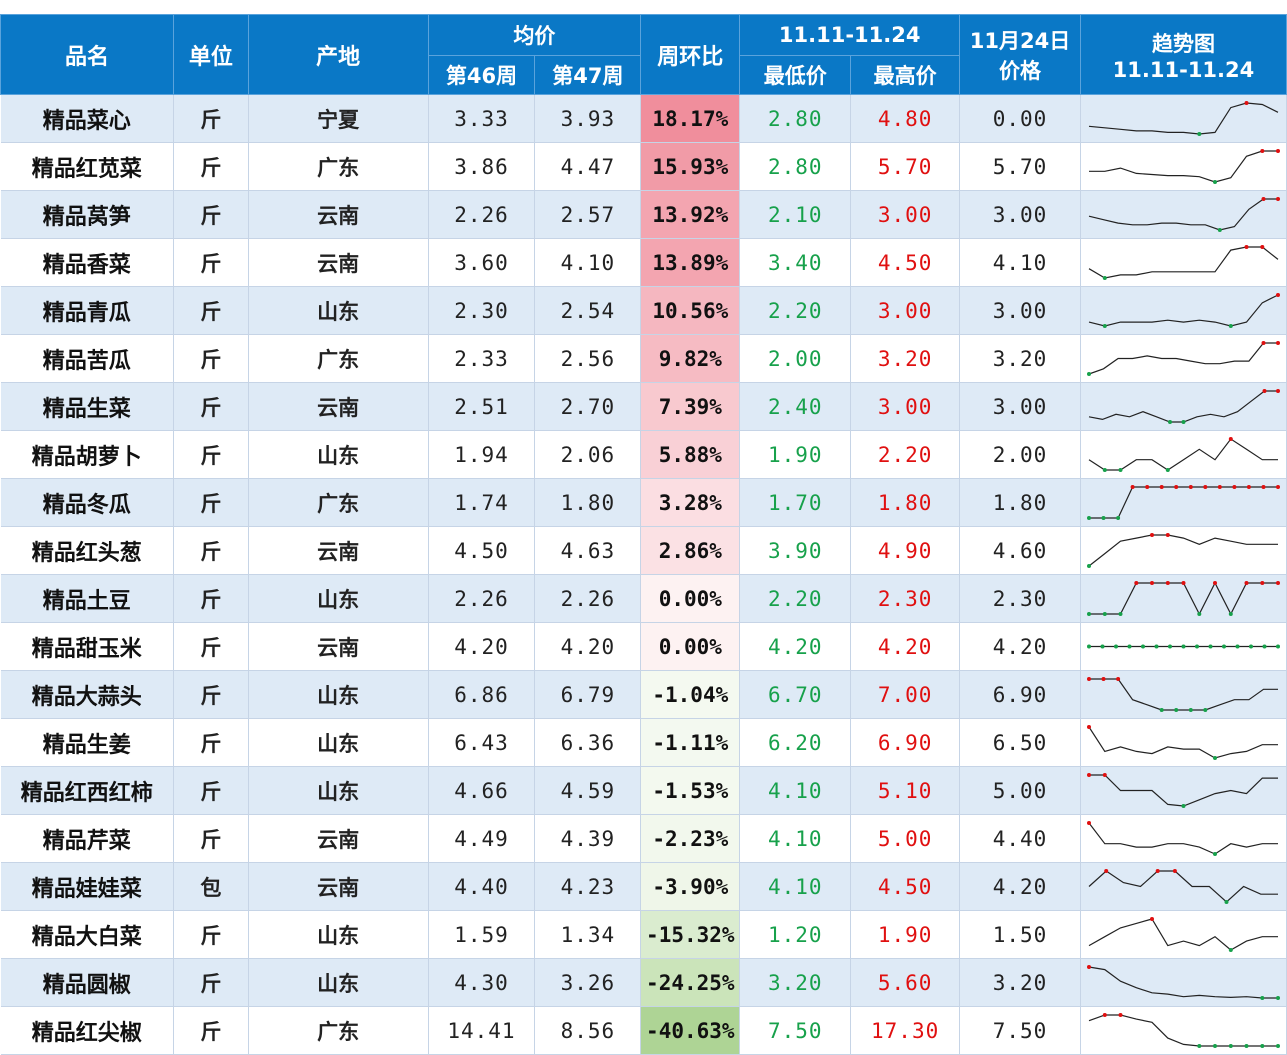  What do you see at coordinates (905, 838) in the screenshot?
I see `cell-high: 5.00` at bounding box center [905, 838].